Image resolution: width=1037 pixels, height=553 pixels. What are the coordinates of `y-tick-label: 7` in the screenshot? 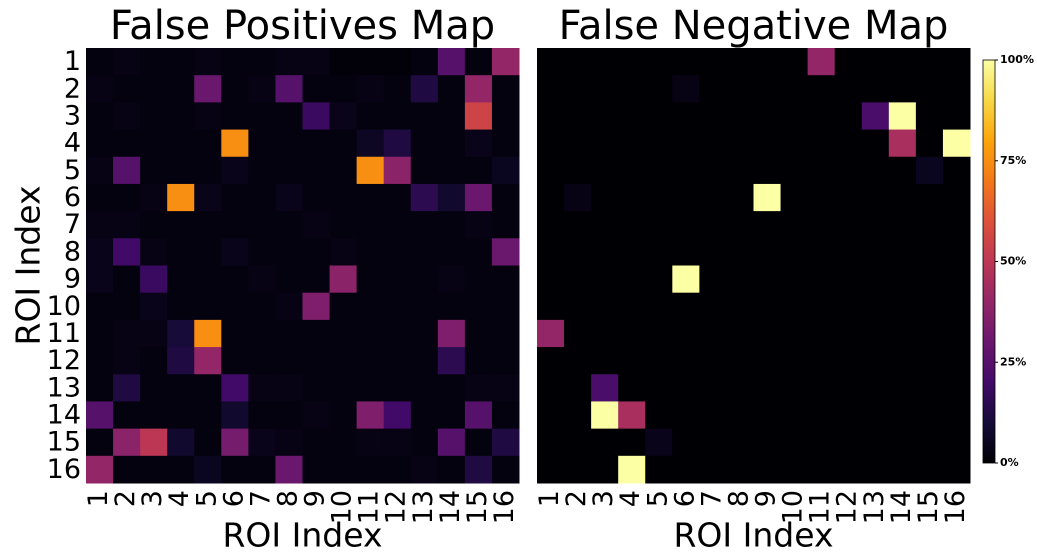 It's located at (72, 224).